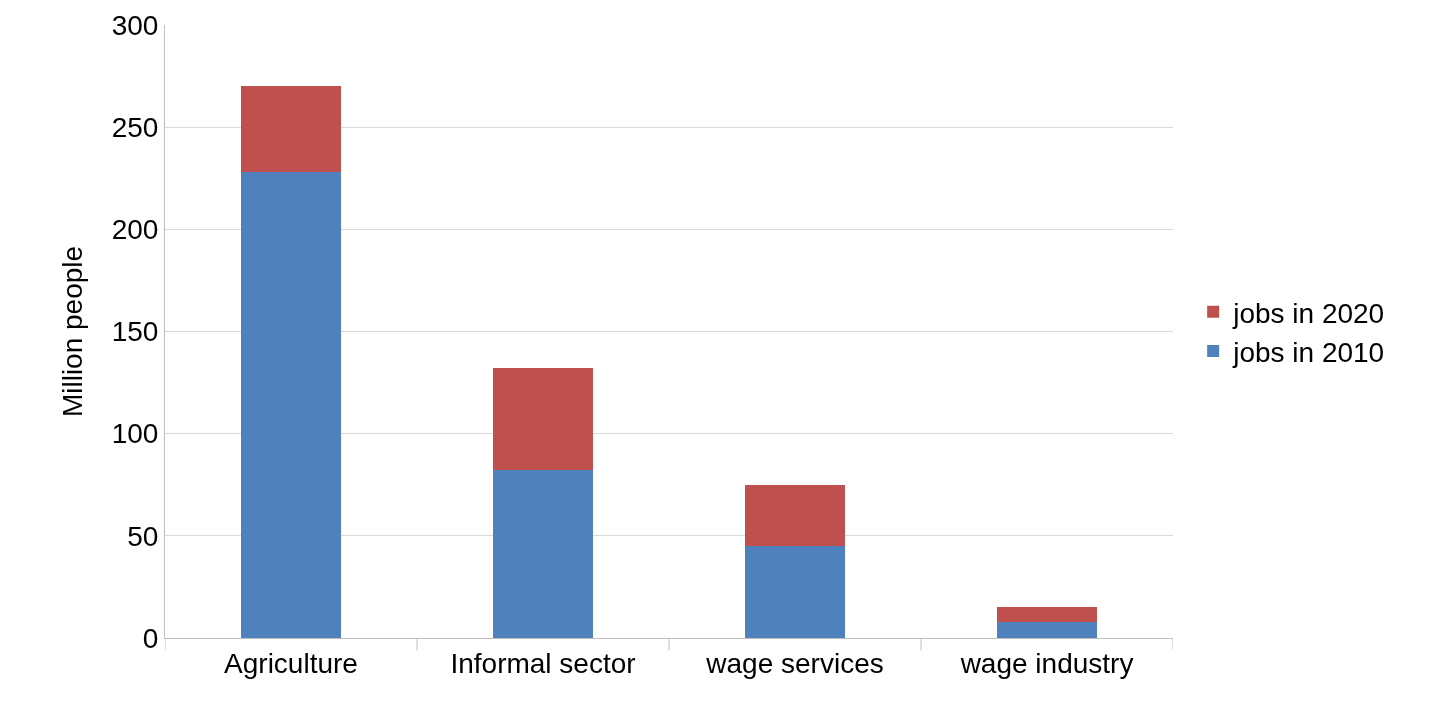 This screenshot has height=702, width=1441. Describe the element at coordinates (1308, 353) in the screenshot. I see `legend-label: jobs in 2010` at that location.